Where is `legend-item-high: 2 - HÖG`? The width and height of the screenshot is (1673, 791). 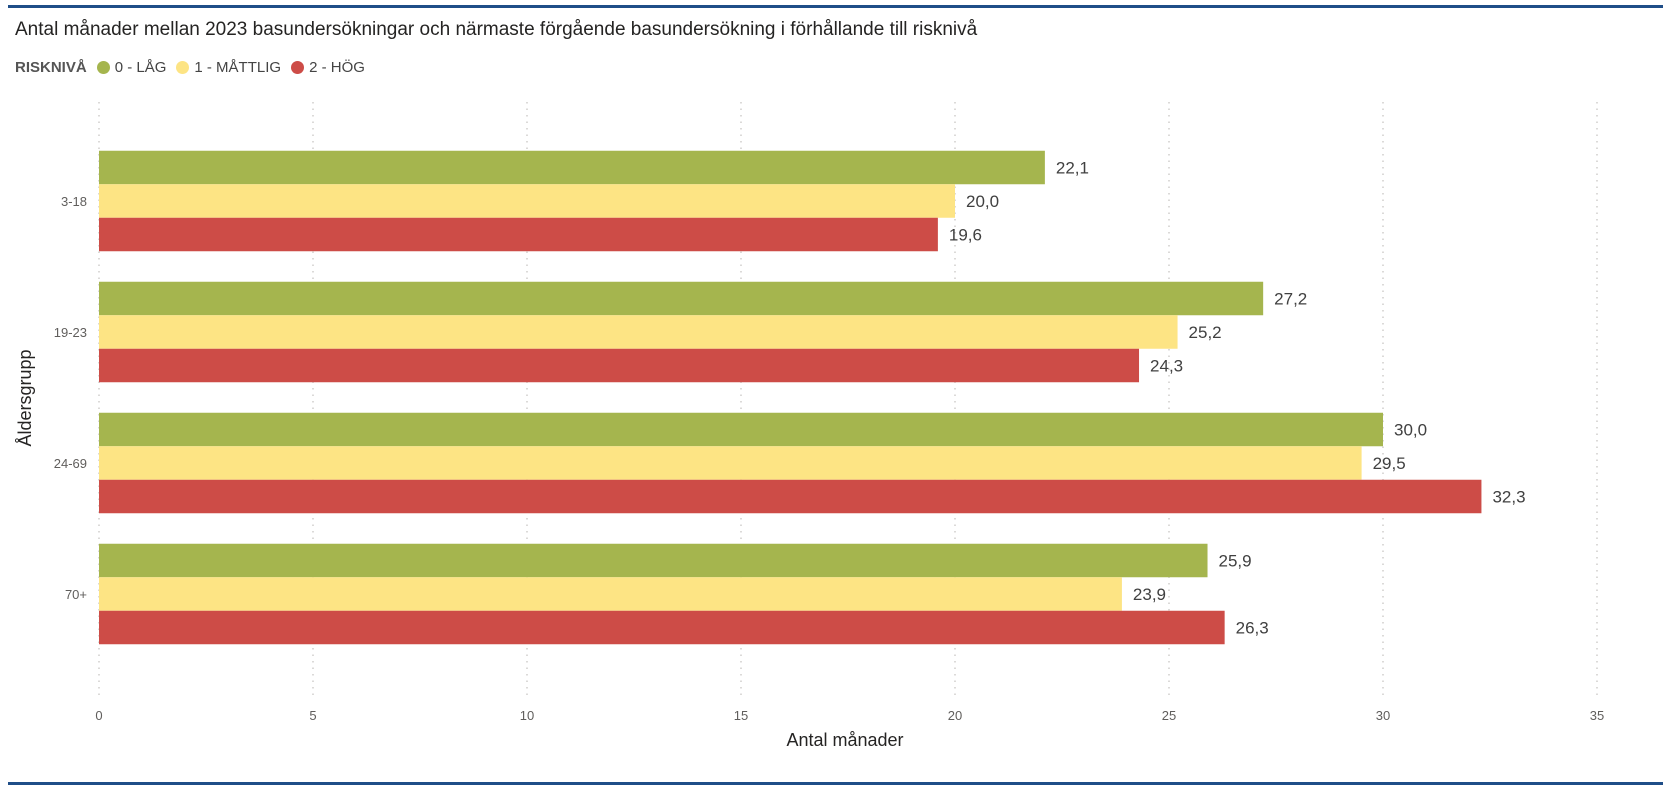 legend-item-high: 2 - HÖG is located at coordinates (328, 67).